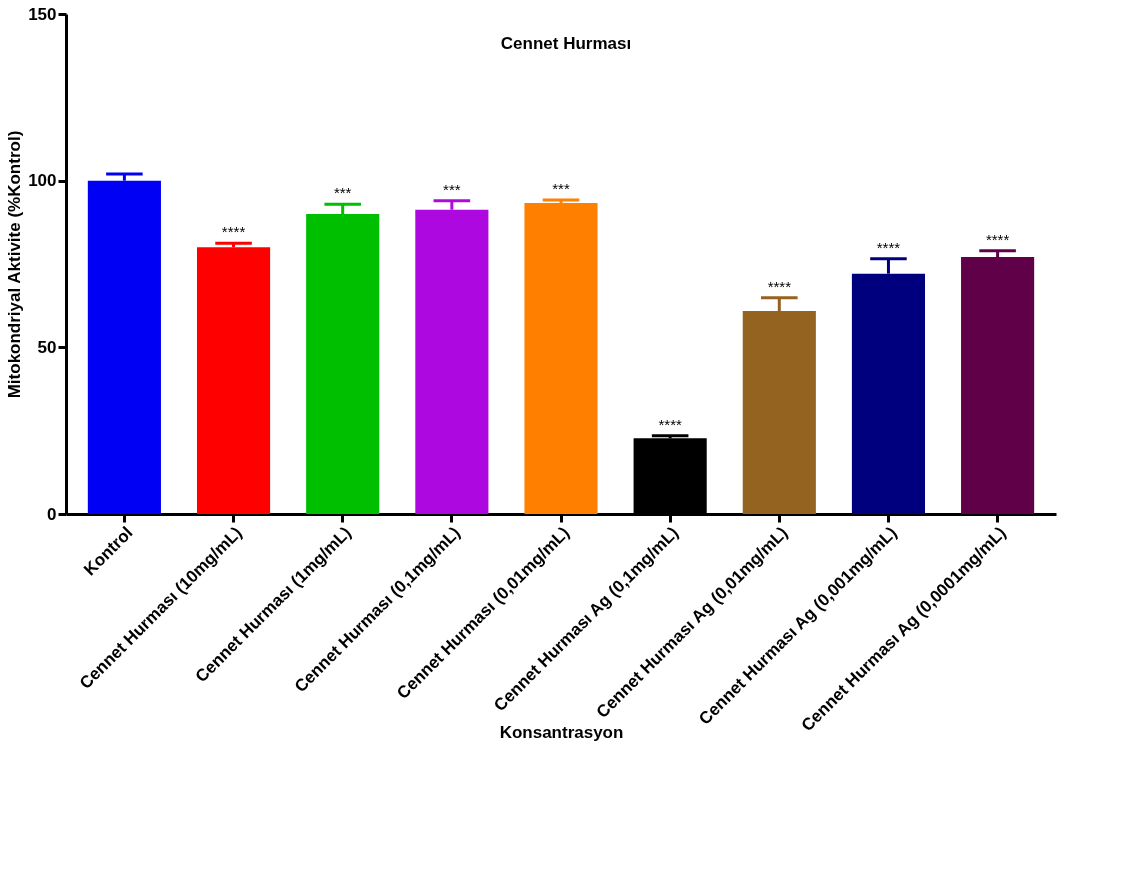  I want to click on y-tick-label: 50, so click(47, 347).